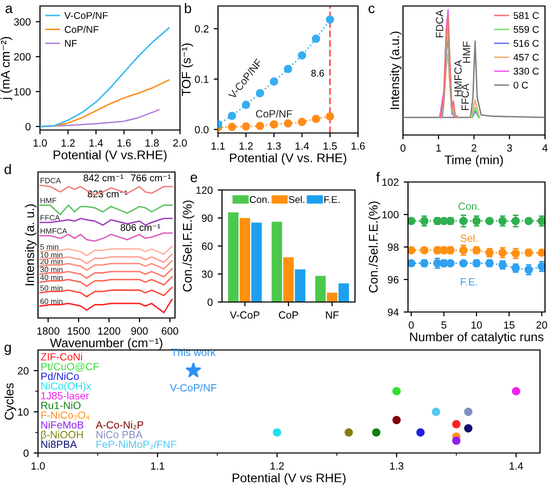 Image resolution: width=548 pixels, height=491 pixels. What do you see at coordinates (526, 29) in the screenshot?
I see `legend-label: 559 C` at bounding box center [526, 29].